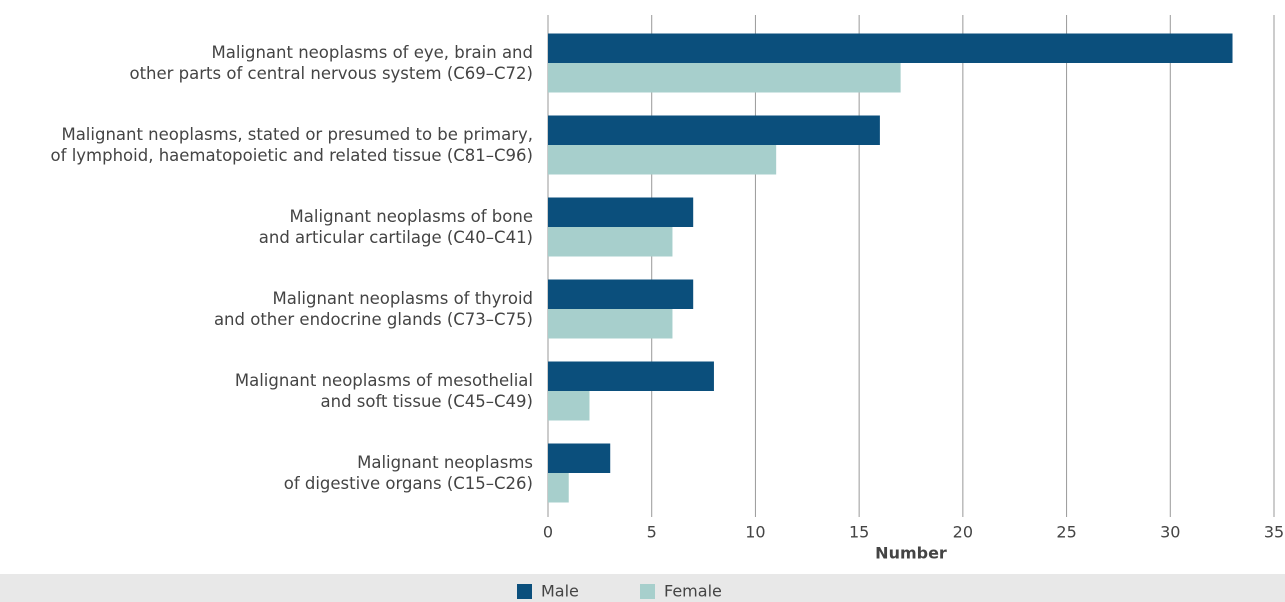 This screenshot has width=1285, height=602. I want to click on x-axis-label: Number, so click(911, 553).